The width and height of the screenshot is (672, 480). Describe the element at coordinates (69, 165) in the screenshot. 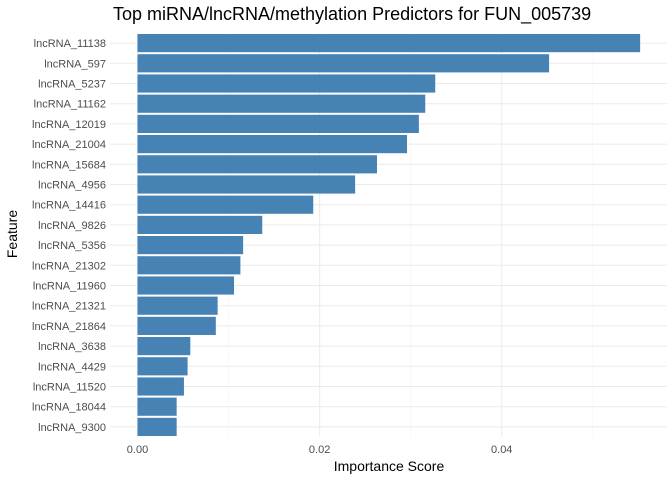

I see `y-tick-label: lncRNA_15684` at that location.